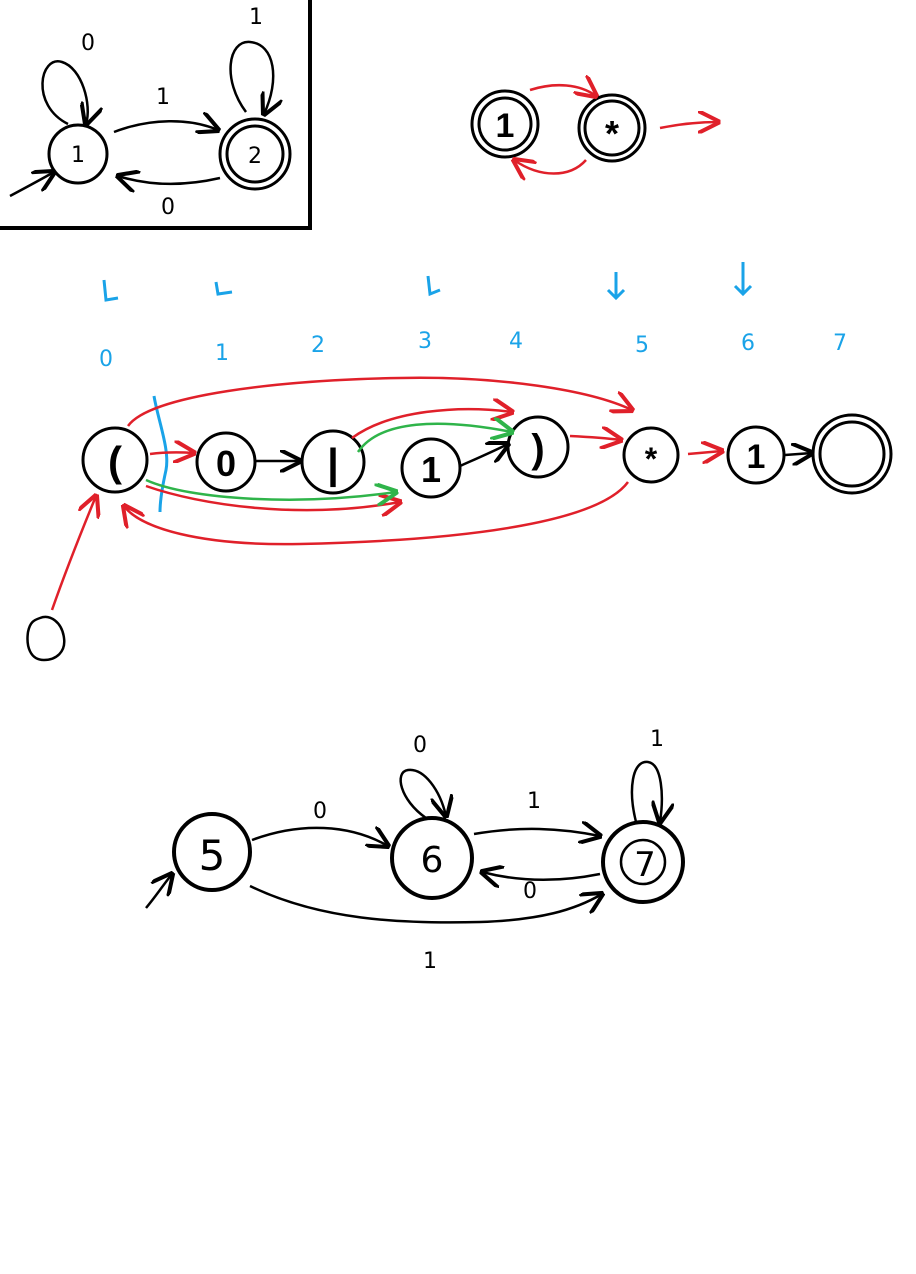 Image resolution: width=916 pixels, height=1274 pixels. Describe the element at coordinates (106, 359) in the screenshot. I see `index-0: 0` at that location.